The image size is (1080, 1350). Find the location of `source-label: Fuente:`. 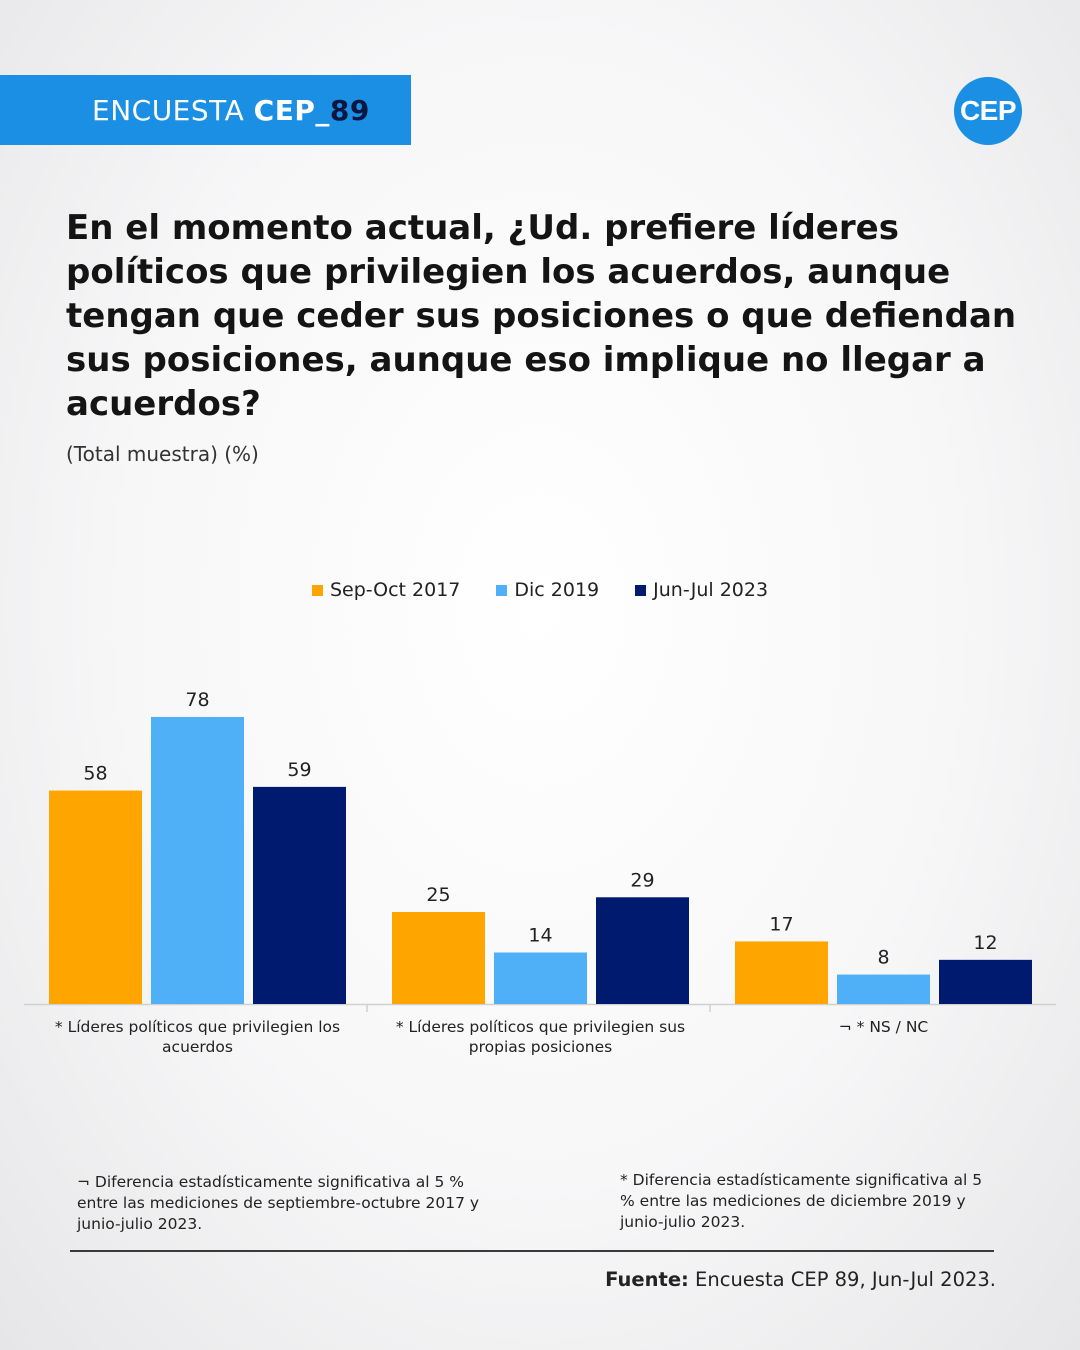

source-label: Fuente: is located at coordinates (647, 1279).